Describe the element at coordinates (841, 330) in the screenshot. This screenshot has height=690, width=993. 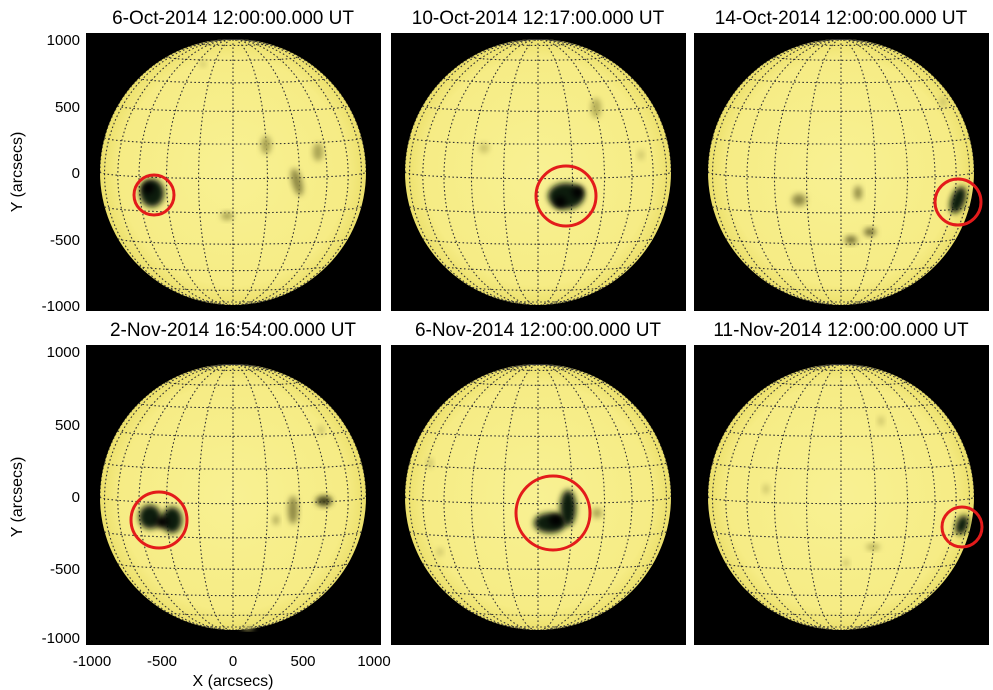
I see `panel-title: 11-Nov-2014 12:00:00.000 UT` at that location.